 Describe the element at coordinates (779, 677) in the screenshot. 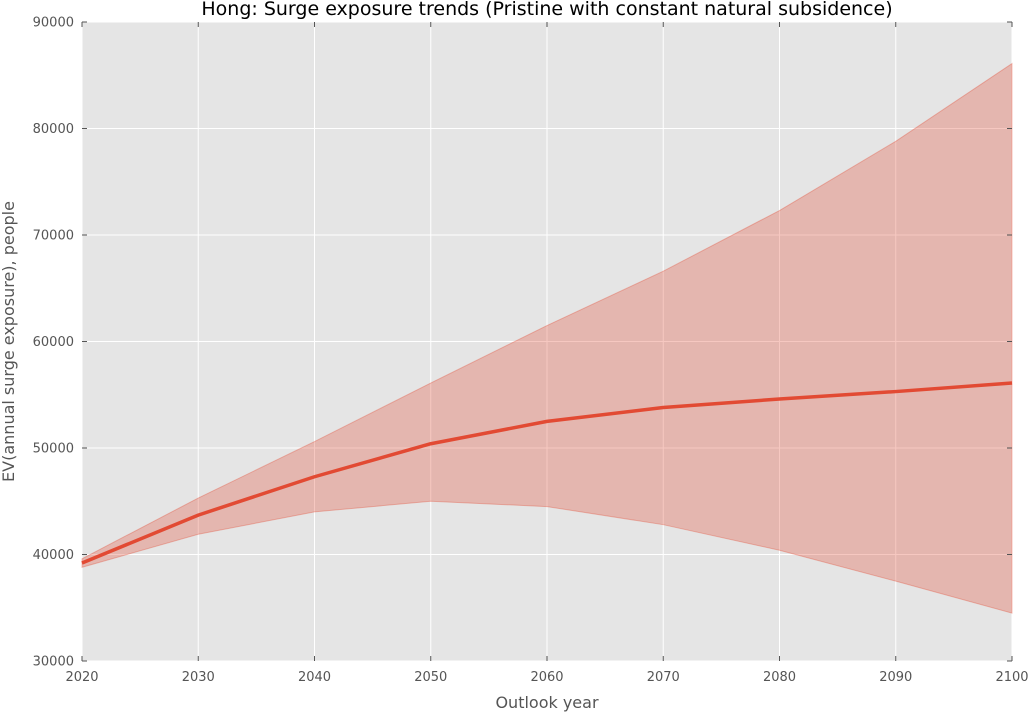

I see `x-tick-label: 2080` at that location.